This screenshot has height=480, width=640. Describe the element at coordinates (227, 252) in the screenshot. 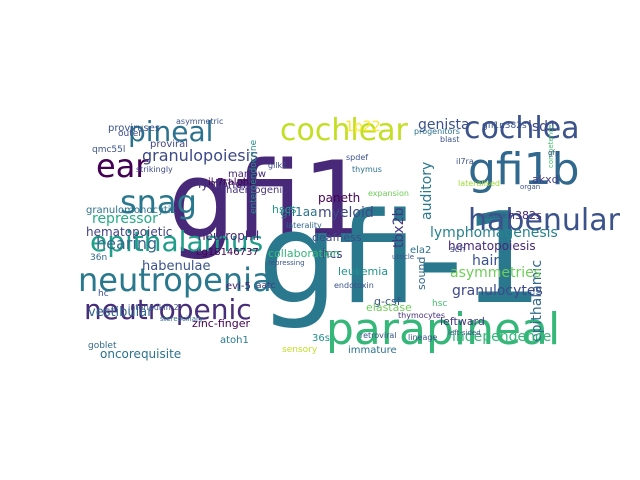

I see `word: cg18146737` at that location.